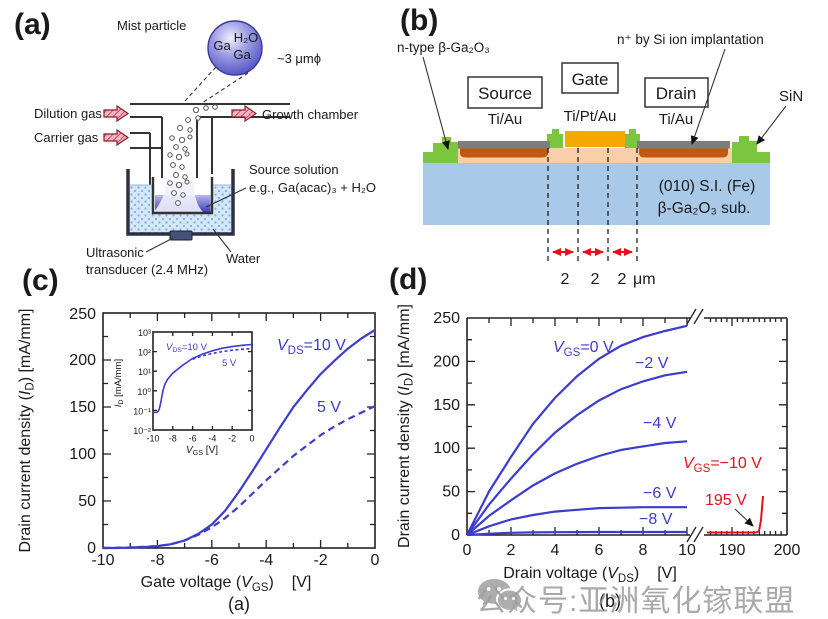 The height and width of the screenshot is (619, 828). Describe the element at coordinates (590, 116) in the screenshot. I see `gate-metal-label: Ti/Pt/Au` at that location.